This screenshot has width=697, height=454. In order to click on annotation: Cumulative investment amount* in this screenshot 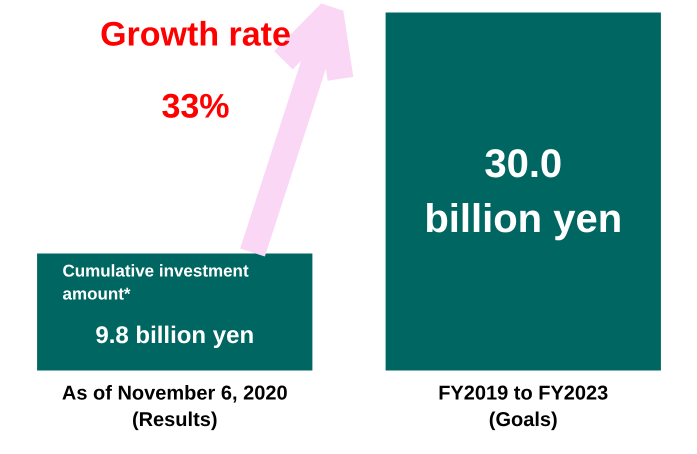, I will do `click(155, 283)`.